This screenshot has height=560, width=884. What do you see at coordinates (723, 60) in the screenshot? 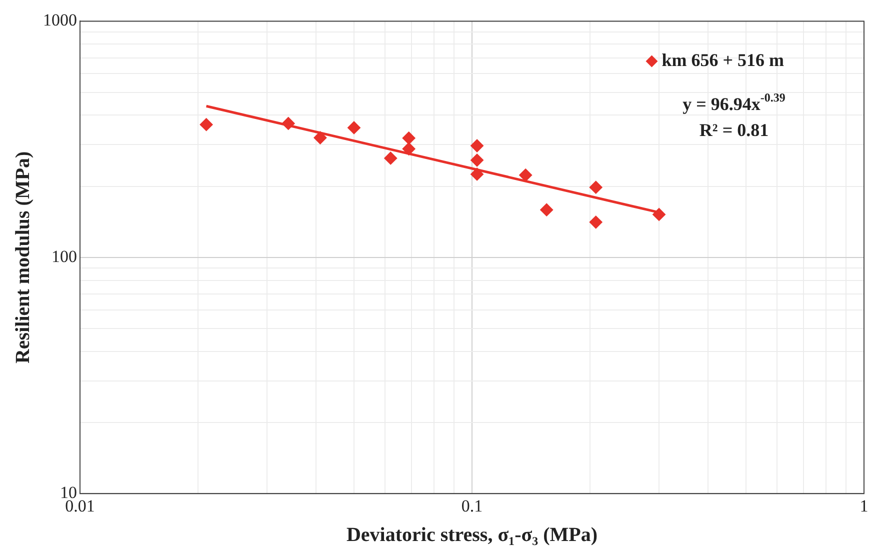
I see `legend-label: km 656 + 516 m` at bounding box center [723, 60].